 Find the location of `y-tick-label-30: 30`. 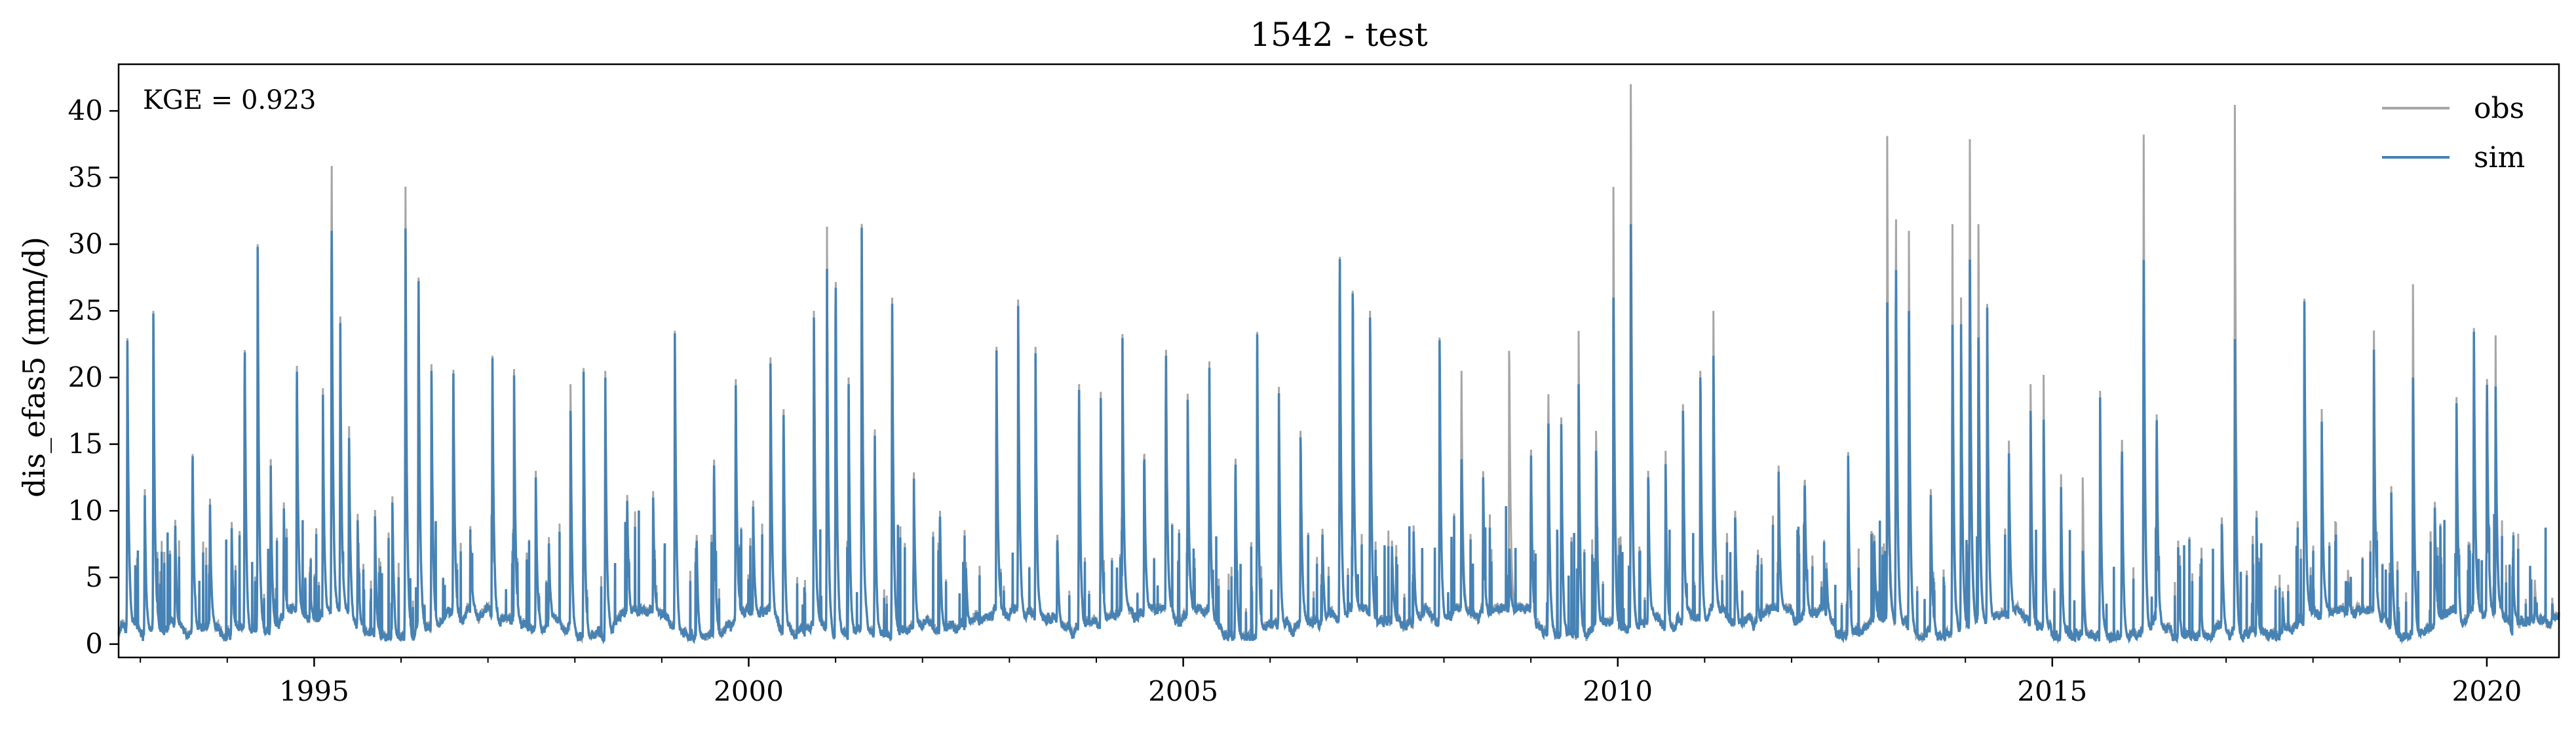

y-tick-label-30: 30 is located at coordinates (85, 244).